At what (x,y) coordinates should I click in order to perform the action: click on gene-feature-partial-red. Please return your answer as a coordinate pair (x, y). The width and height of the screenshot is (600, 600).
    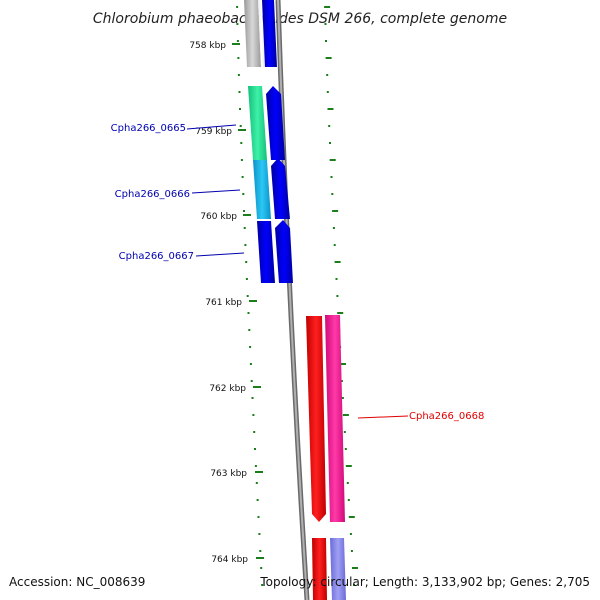
    Looking at the image, I should click on (319, 569).